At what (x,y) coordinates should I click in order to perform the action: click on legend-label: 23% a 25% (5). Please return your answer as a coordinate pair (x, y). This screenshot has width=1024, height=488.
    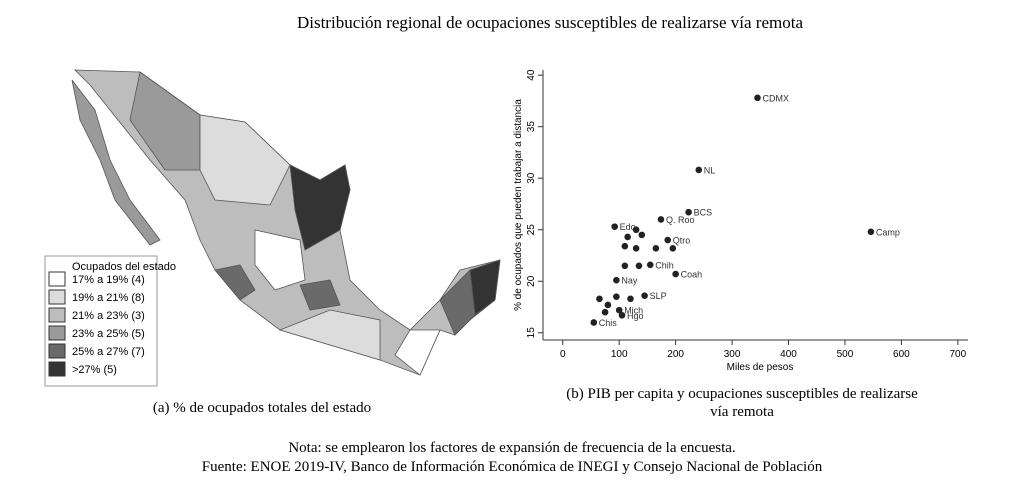
    Looking at the image, I should click on (108, 334).